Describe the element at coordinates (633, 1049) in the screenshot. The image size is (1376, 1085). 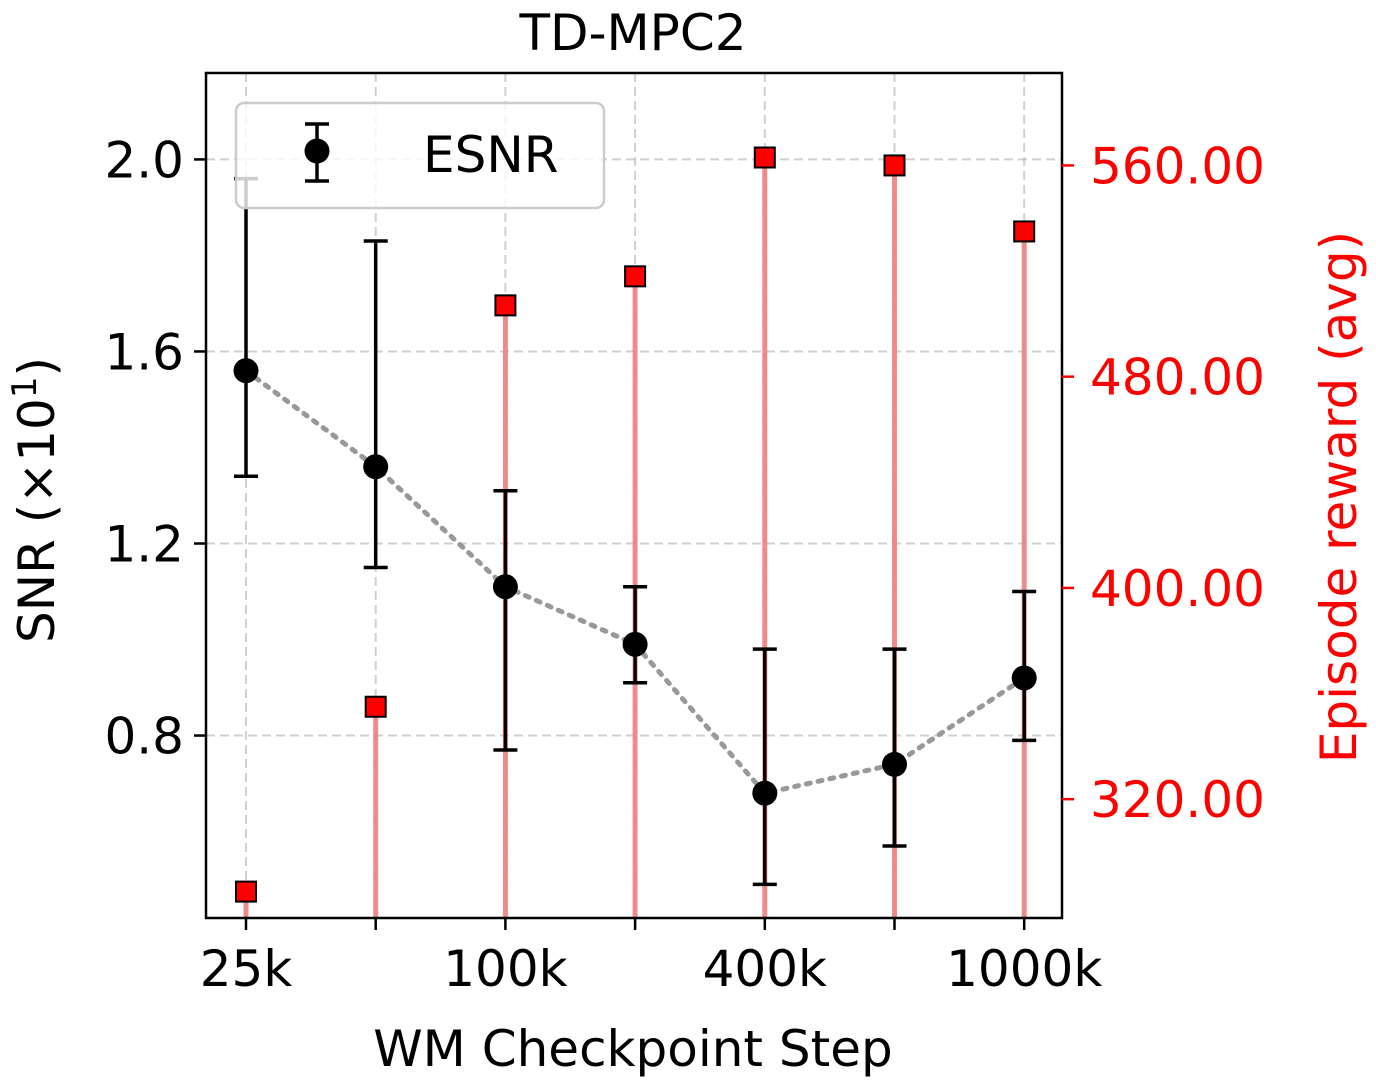
I see `x-axis-label: WM Checkpoint Step` at that location.